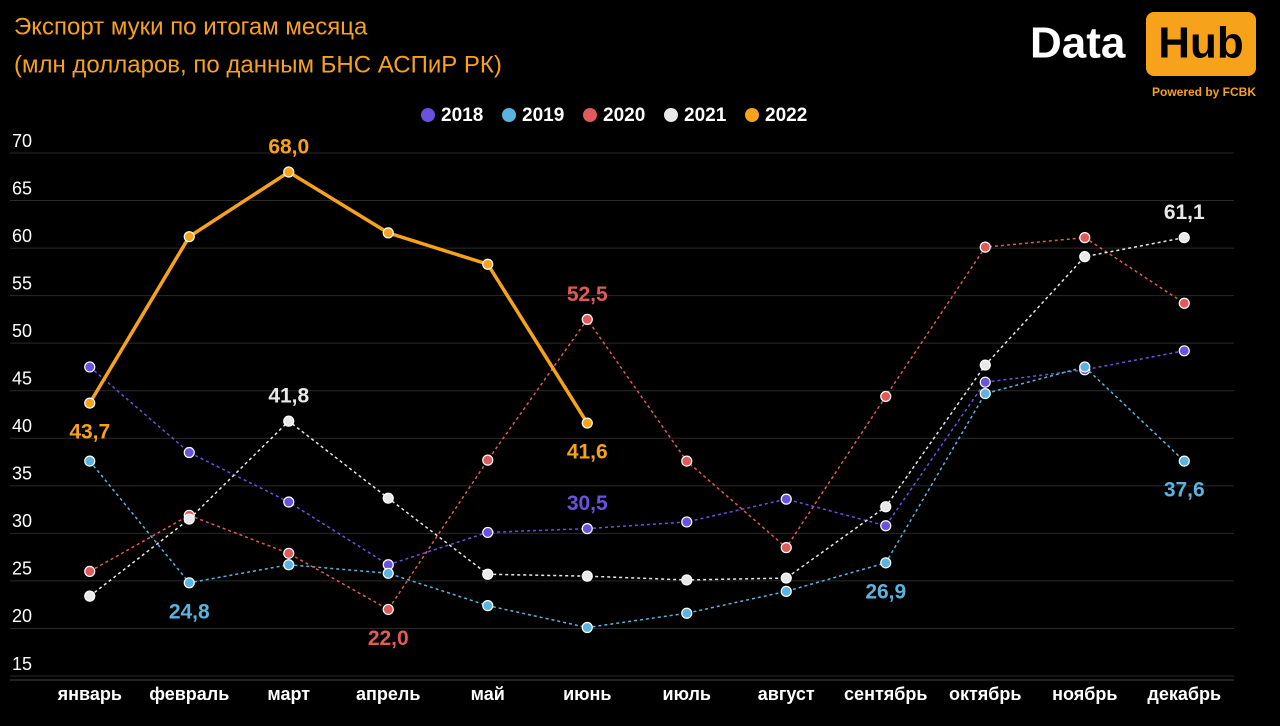 Image resolution: width=1280 pixels, height=726 pixels. I want to click on data-label: 37,6, so click(1184, 490).